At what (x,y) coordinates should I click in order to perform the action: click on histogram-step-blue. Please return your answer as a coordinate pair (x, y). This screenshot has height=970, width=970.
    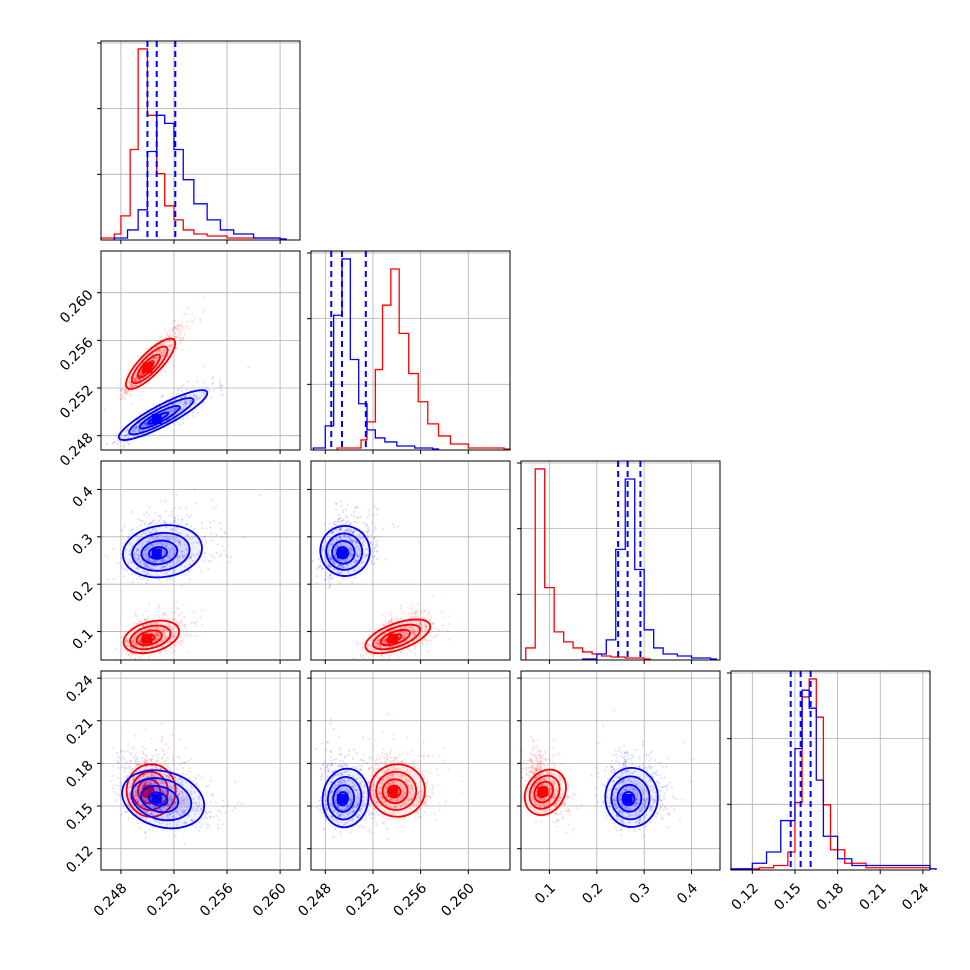
    Looking at the image, I should click on (200, 177).